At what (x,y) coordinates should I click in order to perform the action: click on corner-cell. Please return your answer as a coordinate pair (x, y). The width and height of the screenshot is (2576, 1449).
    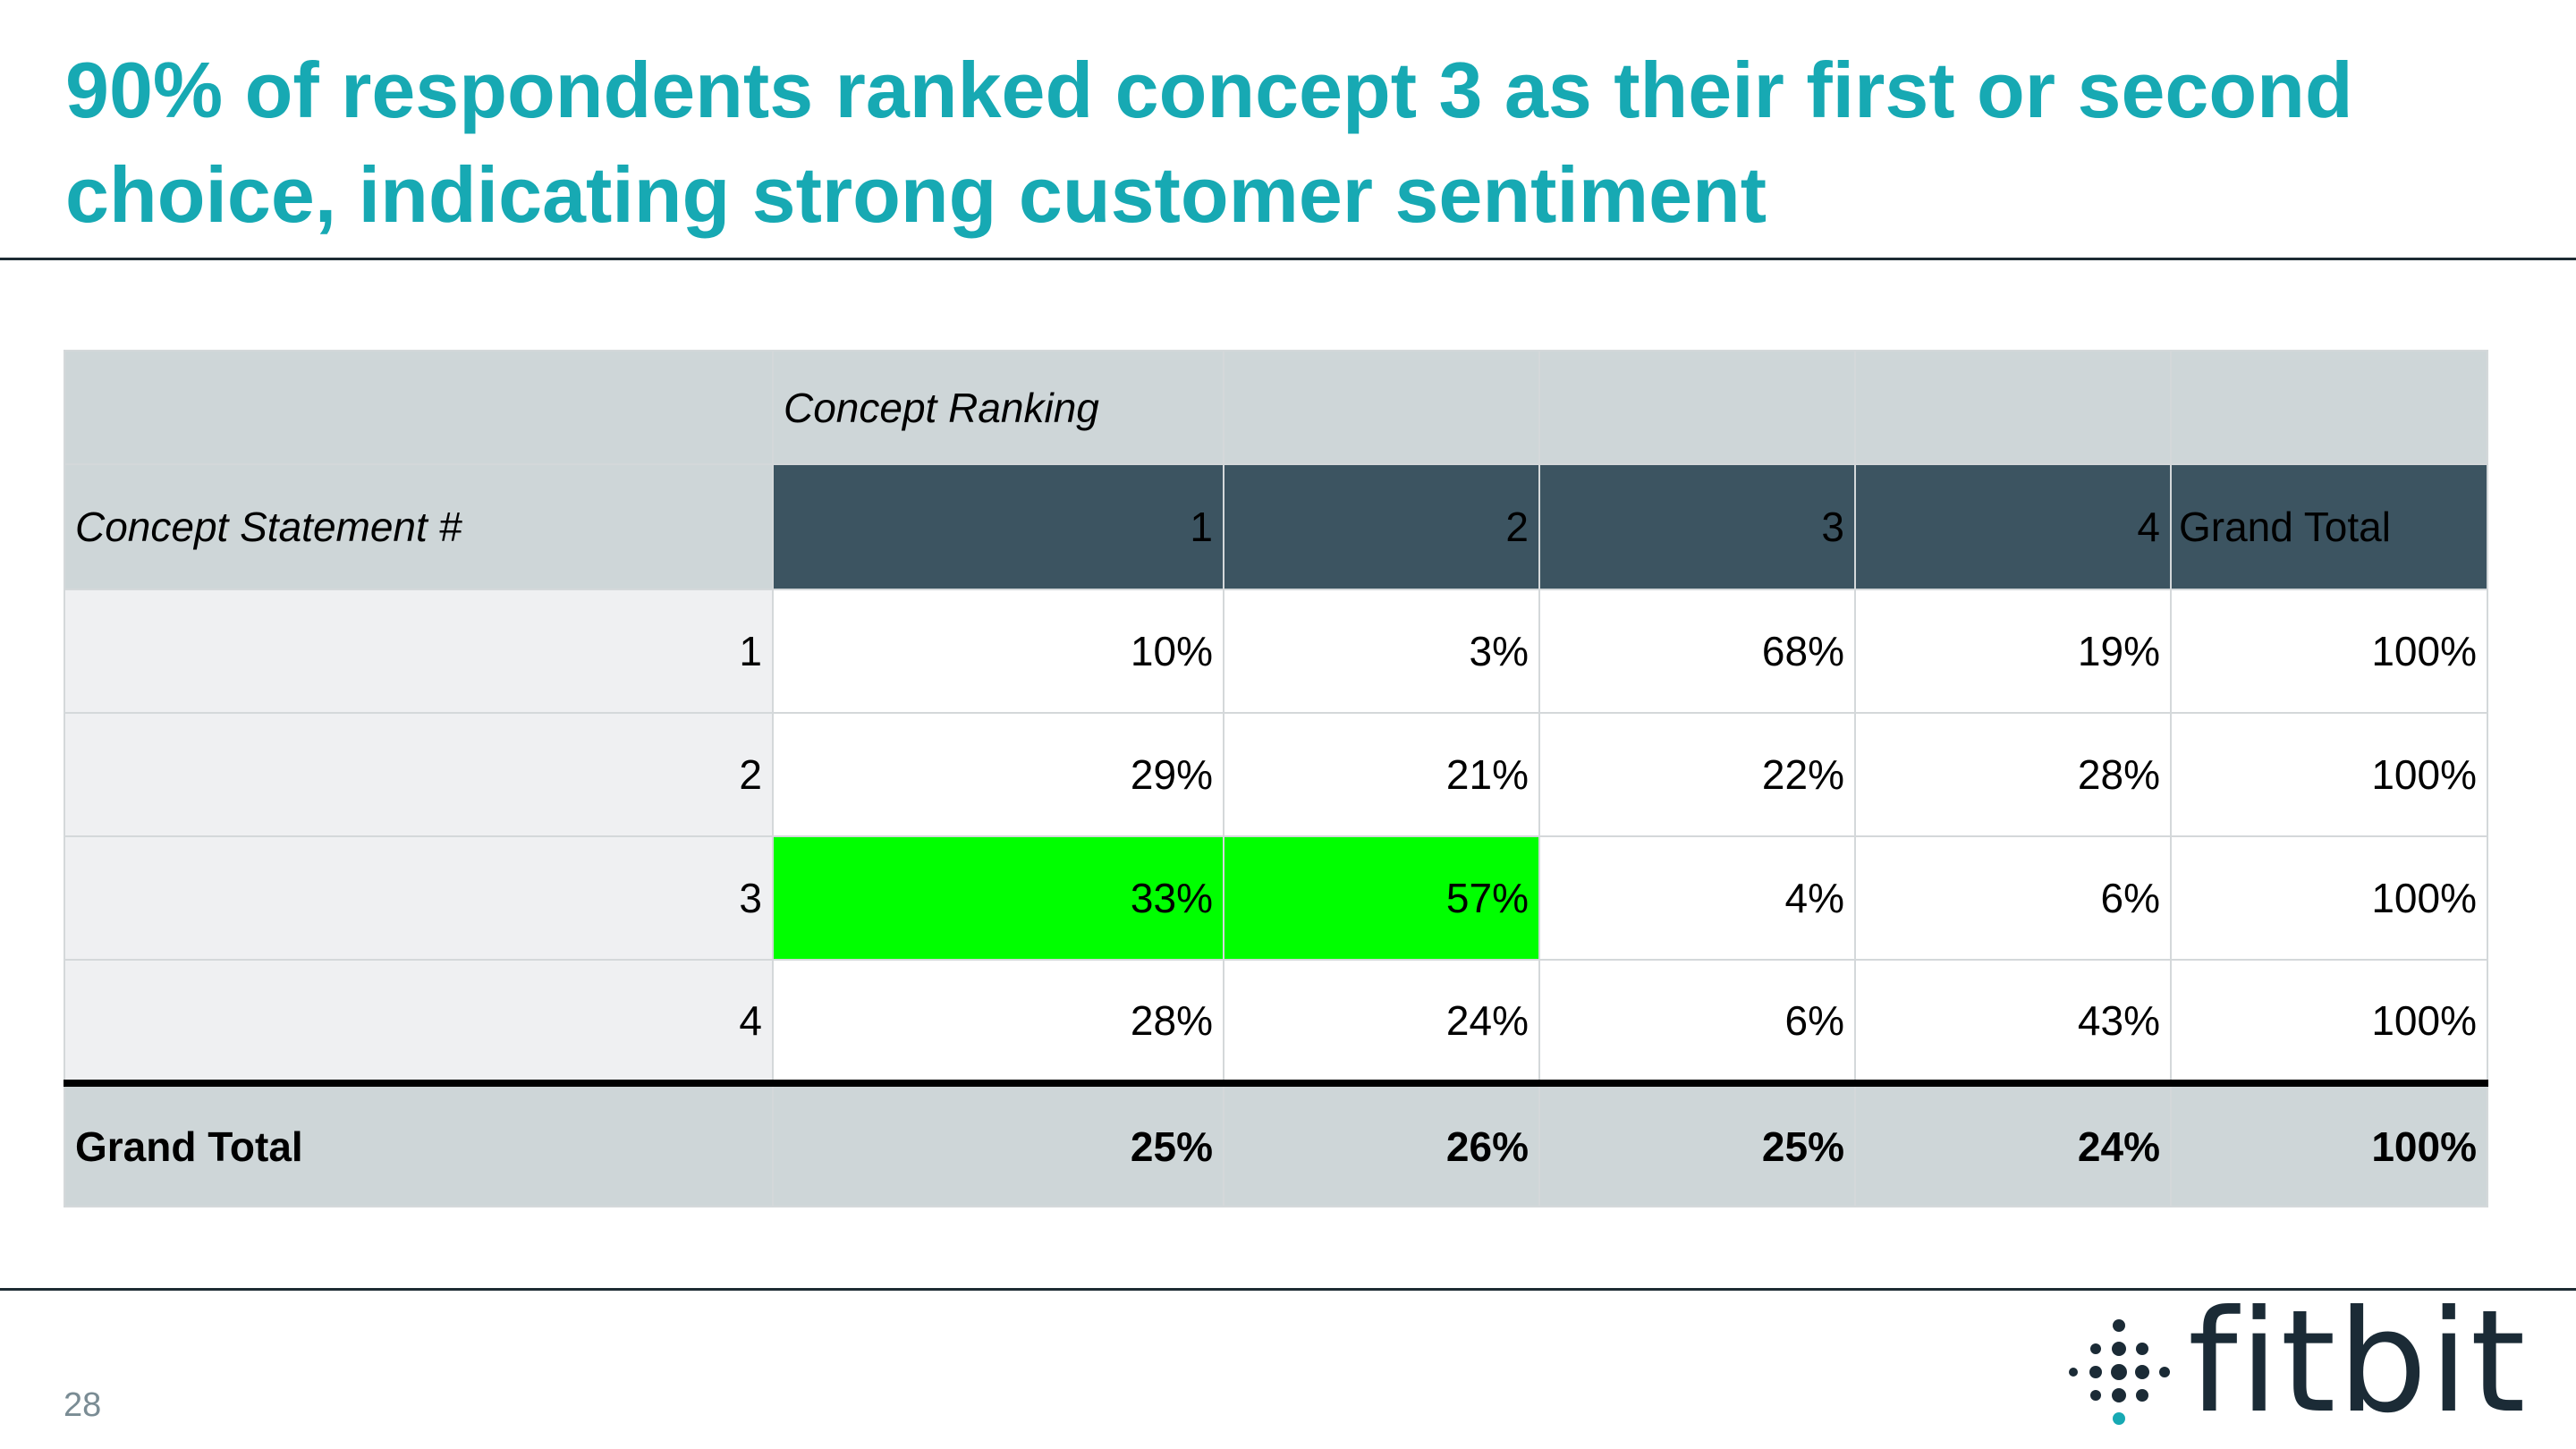
    Looking at the image, I should click on (419, 407).